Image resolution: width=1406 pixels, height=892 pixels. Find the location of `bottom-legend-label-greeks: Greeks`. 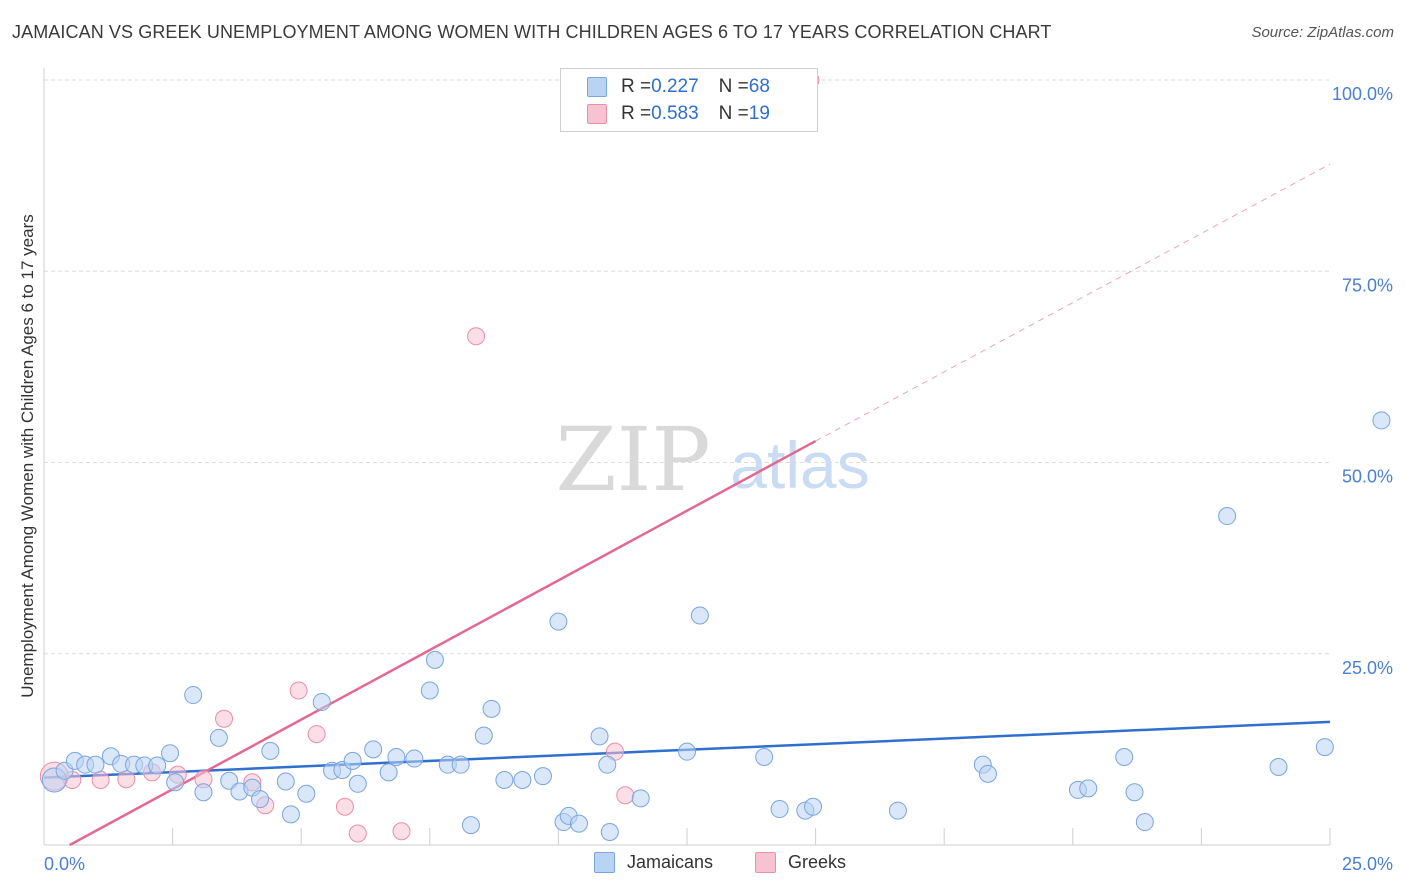

bottom-legend-label-greeks: Greeks is located at coordinates (817, 862).